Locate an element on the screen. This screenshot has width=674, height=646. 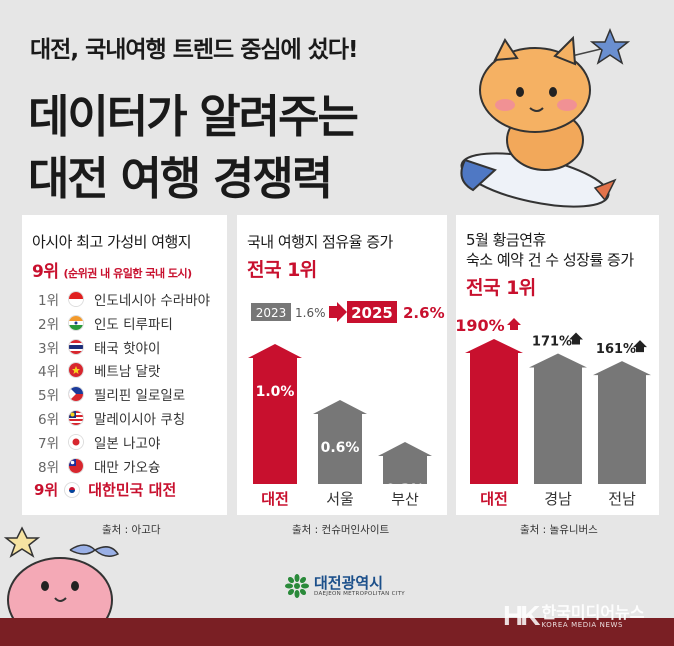
ranking-rank: 5위 is located at coordinates (49, 396).